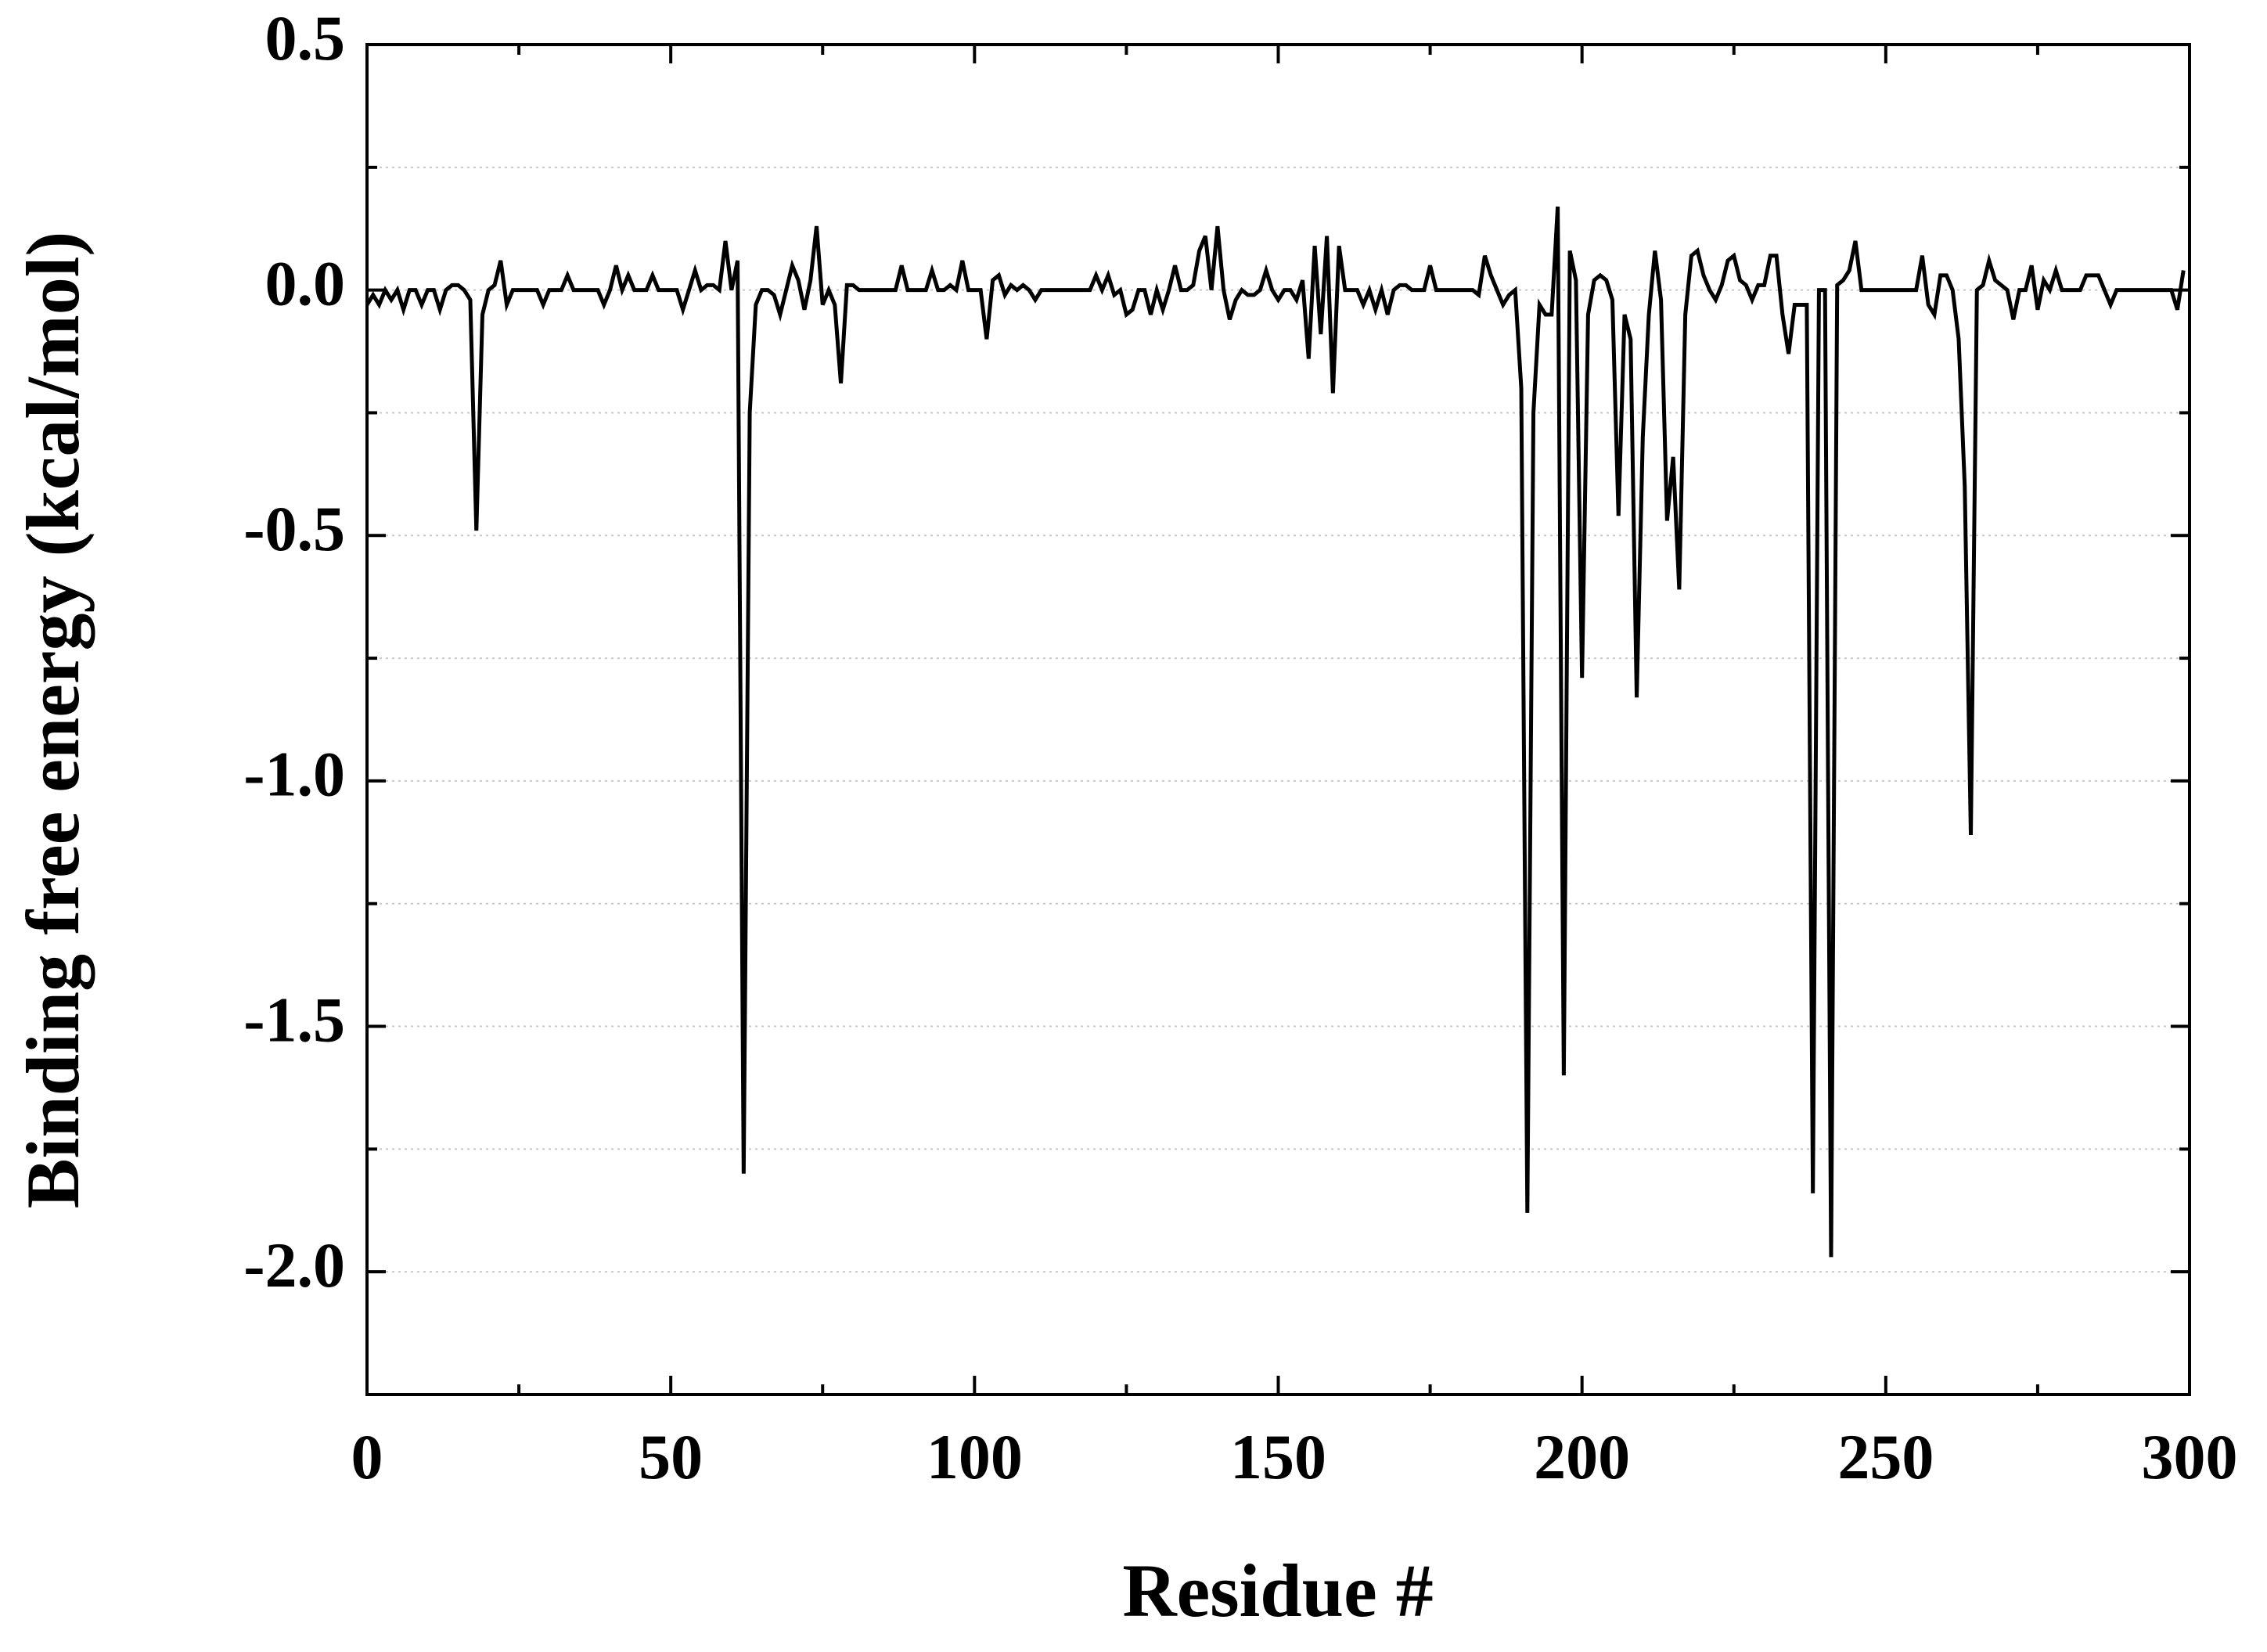 This screenshot has height=1652, width=2267. What do you see at coordinates (294, 528) in the screenshot?
I see `y-tick-label: -0.5` at bounding box center [294, 528].